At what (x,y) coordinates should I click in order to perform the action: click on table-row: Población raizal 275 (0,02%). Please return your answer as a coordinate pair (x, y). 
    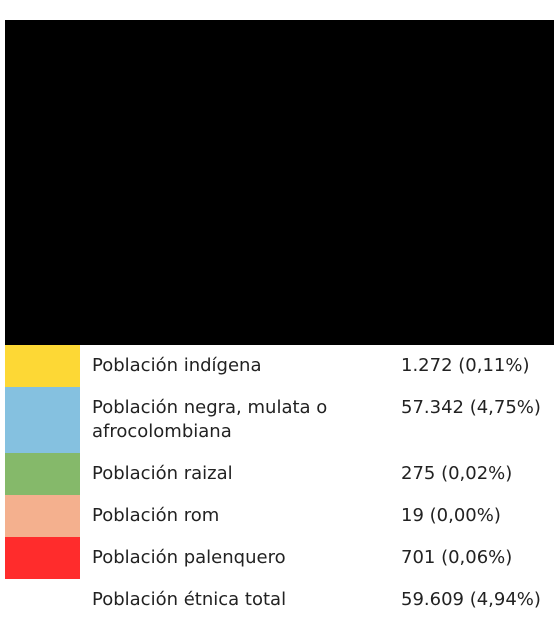
    Looking at the image, I should click on (279, 474).